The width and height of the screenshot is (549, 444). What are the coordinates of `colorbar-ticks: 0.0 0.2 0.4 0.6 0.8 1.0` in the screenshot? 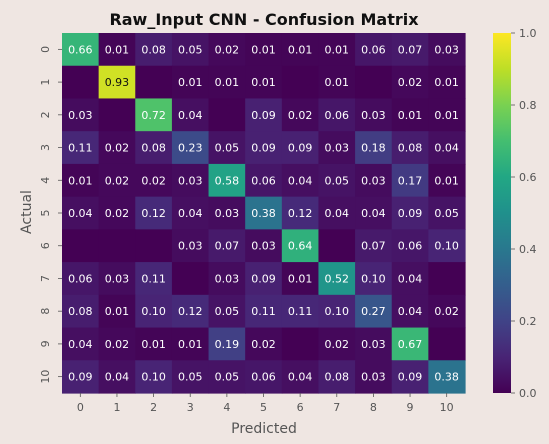 It's located at (524, 213).